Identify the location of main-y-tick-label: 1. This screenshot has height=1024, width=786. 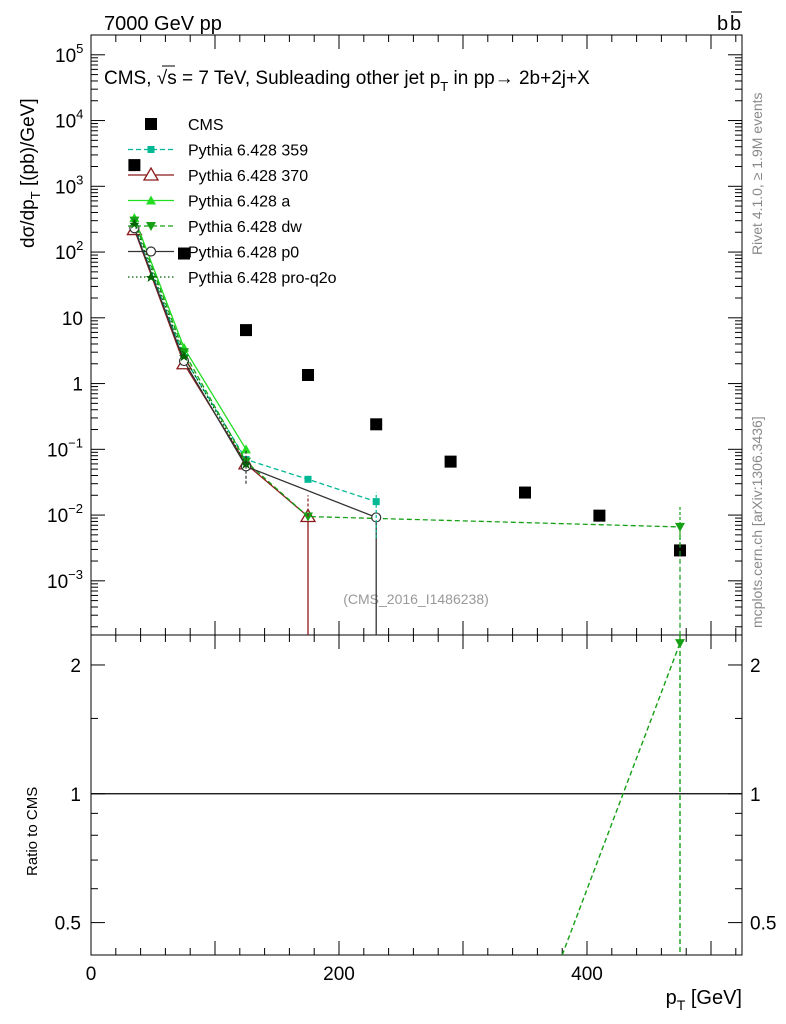
(77, 385).